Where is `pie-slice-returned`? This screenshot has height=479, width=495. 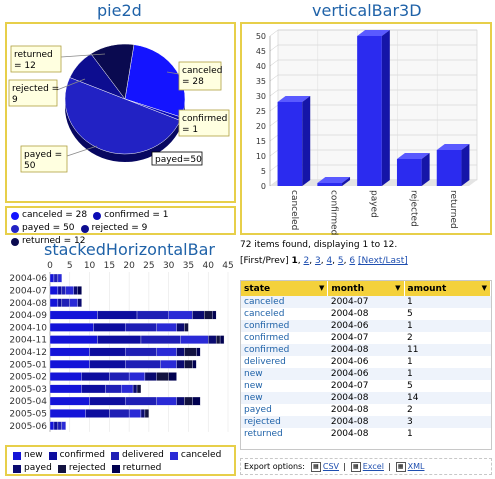
pie-slice-returned is located at coordinates (112, 71).